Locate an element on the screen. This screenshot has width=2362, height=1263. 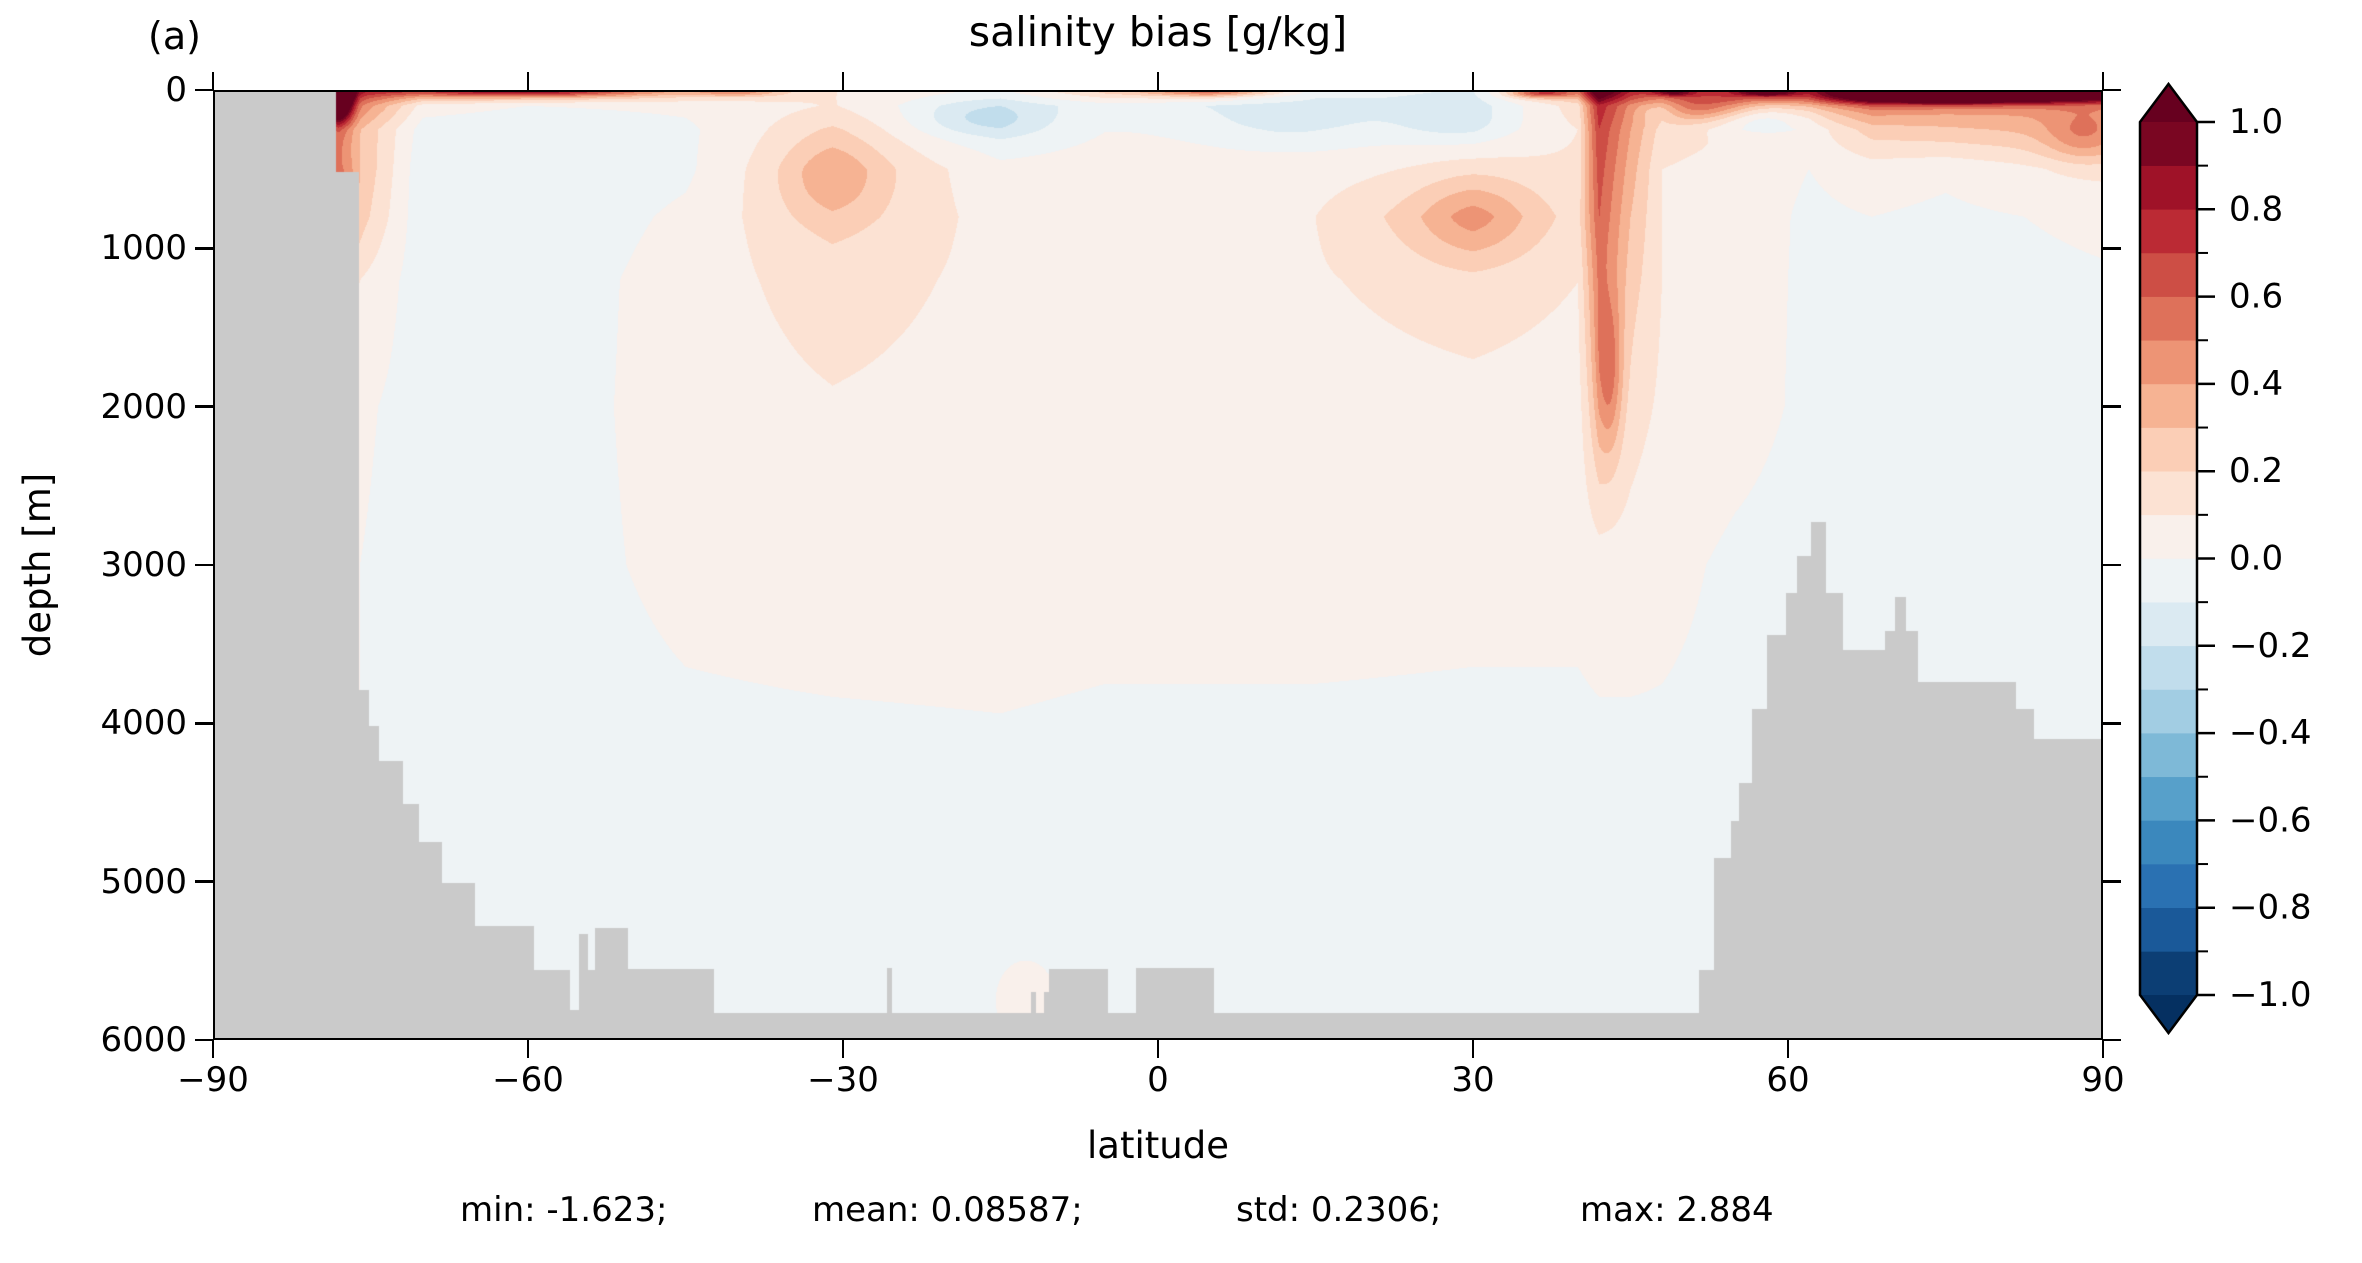
colorbar-tick-label: −0.6 is located at coordinates (2270, 820).